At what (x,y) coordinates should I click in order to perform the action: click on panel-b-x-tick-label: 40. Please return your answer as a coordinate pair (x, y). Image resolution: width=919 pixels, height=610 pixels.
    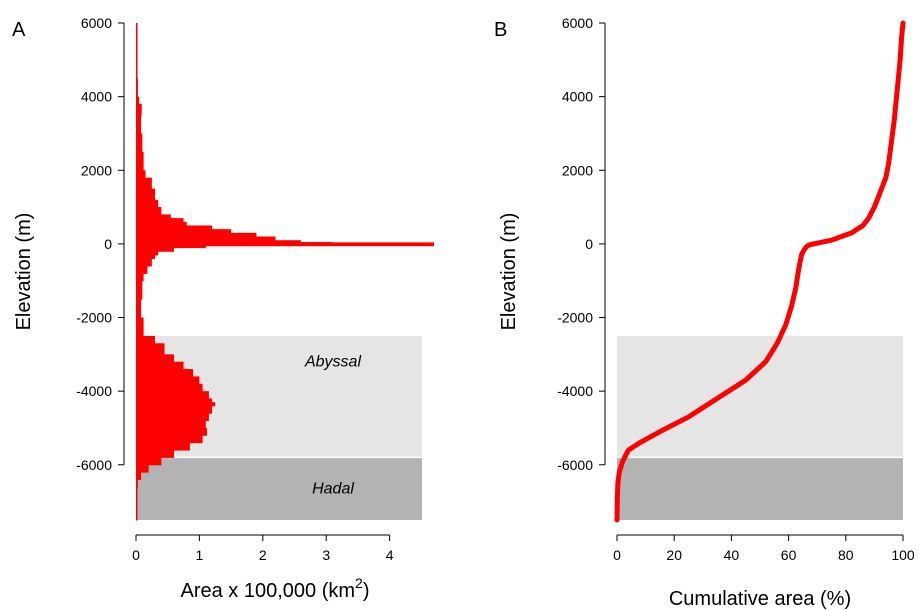
    Looking at the image, I should click on (732, 555).